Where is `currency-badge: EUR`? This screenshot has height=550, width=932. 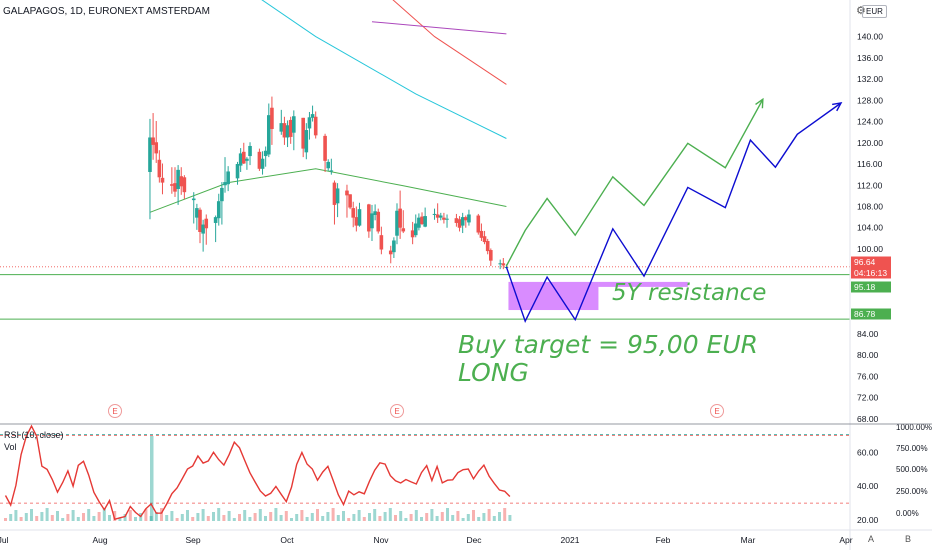 currency-badge: EUR is located at coordinates (874, 11).